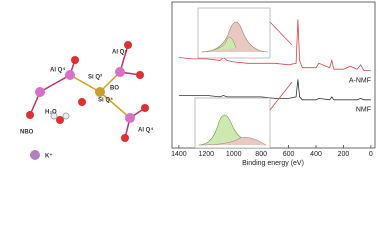 The image size is (378, 240). Describe the element at coordinates (105, 101) in the screenshot. I see `label: Si Q⁴` at that location.